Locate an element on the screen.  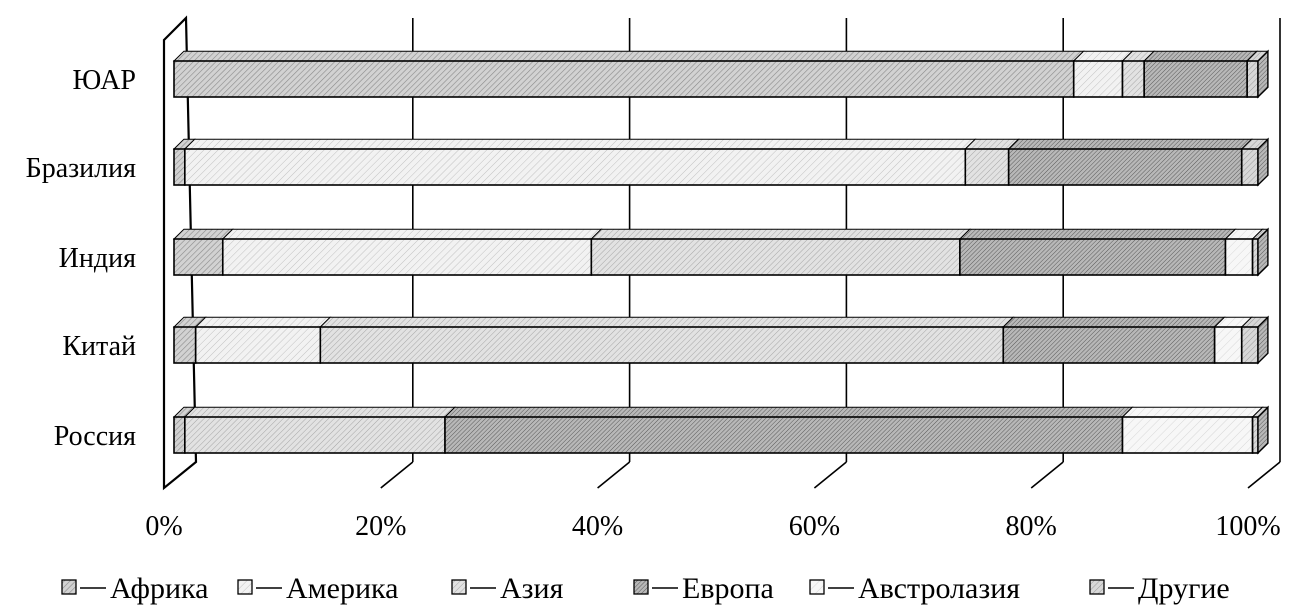
legend-item: Азия is located at coordinates (507, 588).